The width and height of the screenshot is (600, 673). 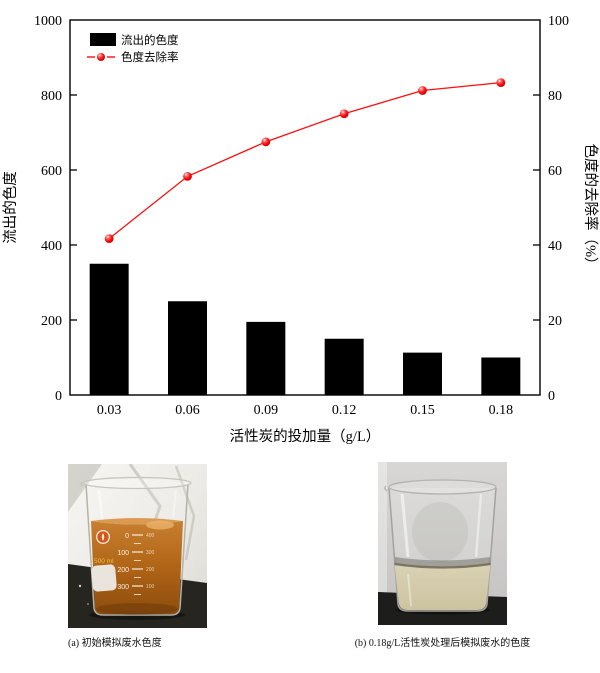 What do you see at coordinates (160, 525) in the screenshot?
I see `surface-highlight` at bounding box center [160, 525].